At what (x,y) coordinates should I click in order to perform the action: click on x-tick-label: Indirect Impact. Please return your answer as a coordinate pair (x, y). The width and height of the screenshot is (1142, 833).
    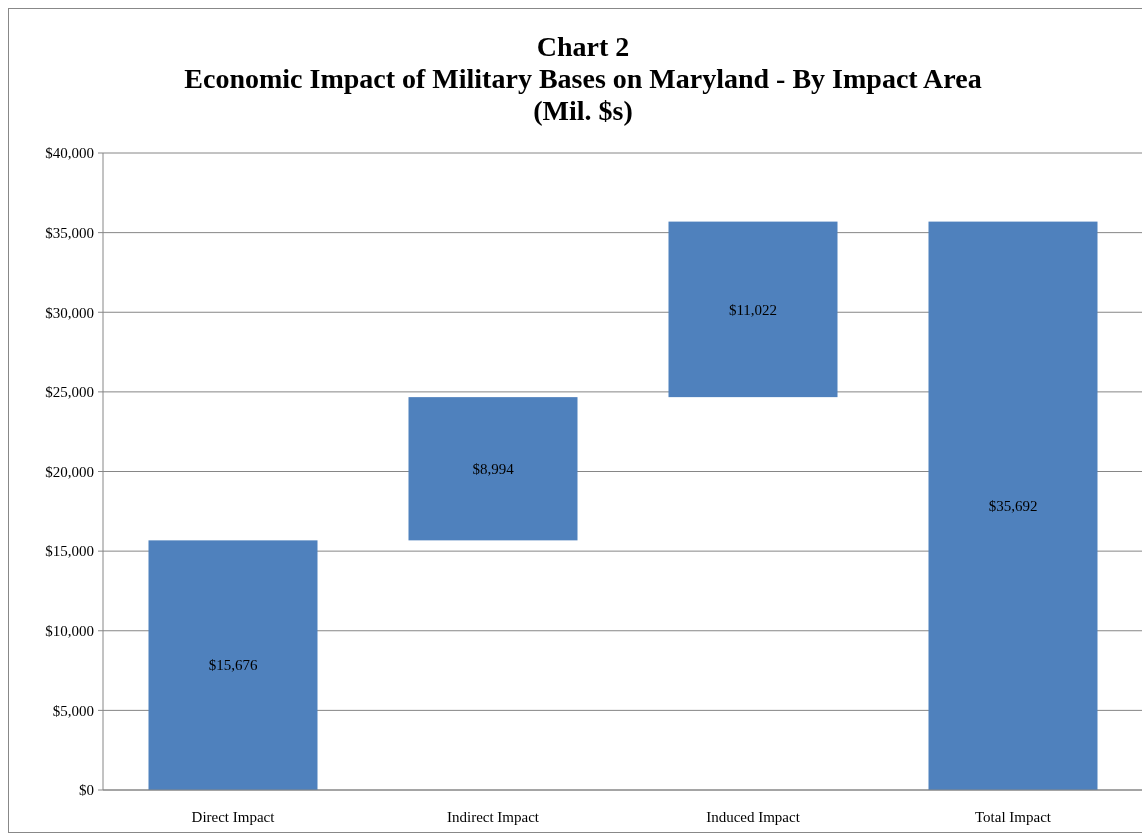
    Looking at the image, I should click on (493, 817).